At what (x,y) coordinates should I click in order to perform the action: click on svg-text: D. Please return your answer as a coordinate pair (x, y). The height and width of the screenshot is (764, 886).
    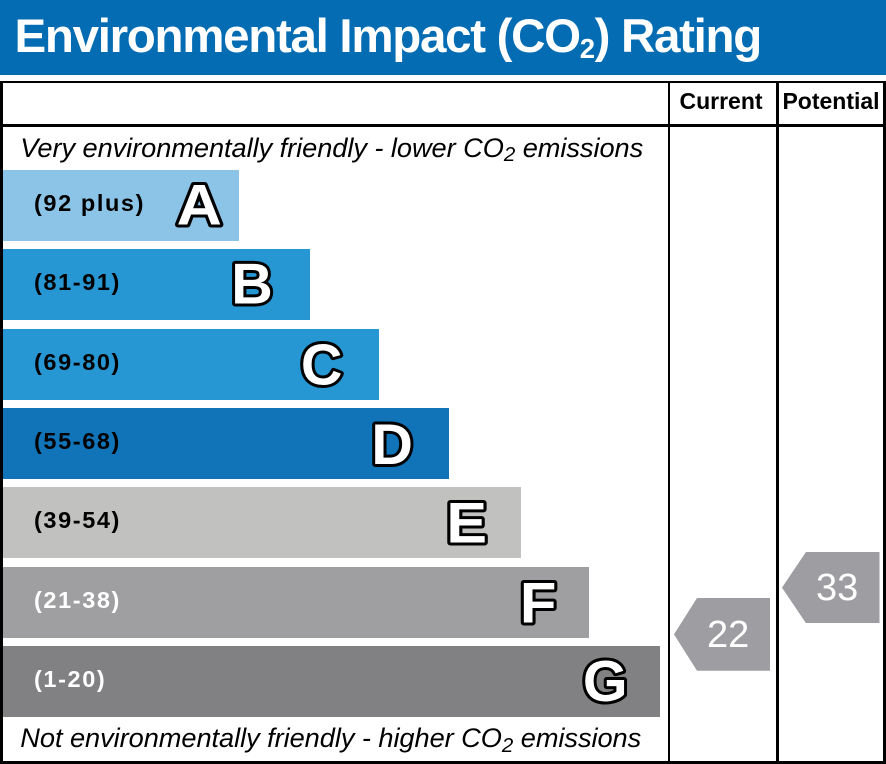
    Looking at the image, I should click on (392, 445).